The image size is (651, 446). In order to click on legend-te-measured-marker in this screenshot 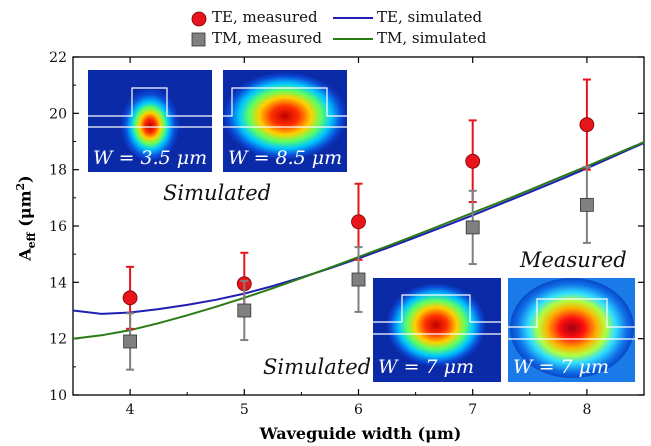, I will do `click(199, 19)`.